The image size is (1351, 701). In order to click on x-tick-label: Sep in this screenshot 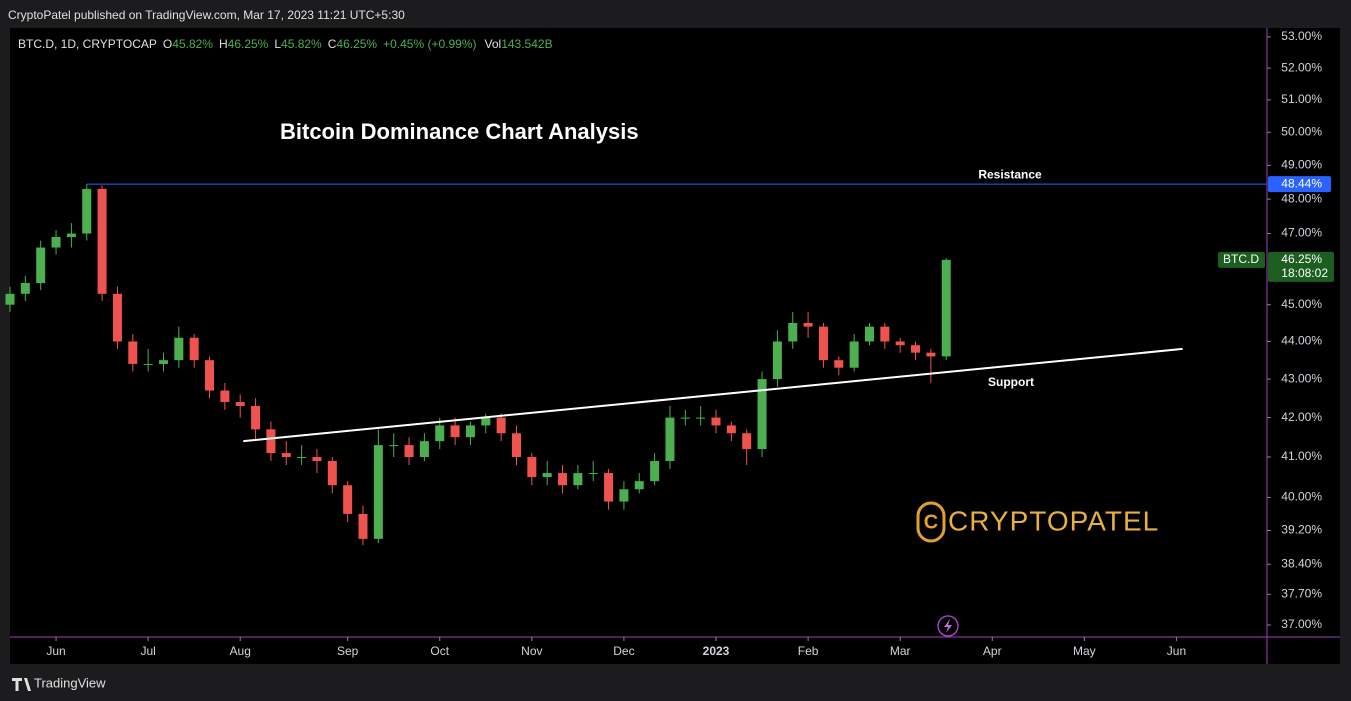, I will do `click(348, 651)`.